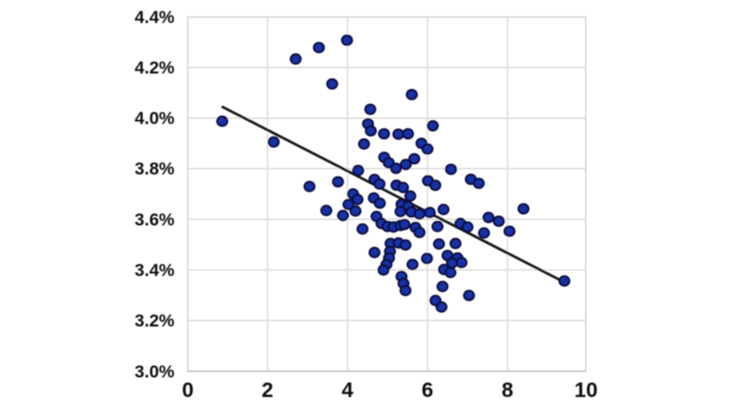  I want to click on svg-text: 3.6%, so click(155, 219).